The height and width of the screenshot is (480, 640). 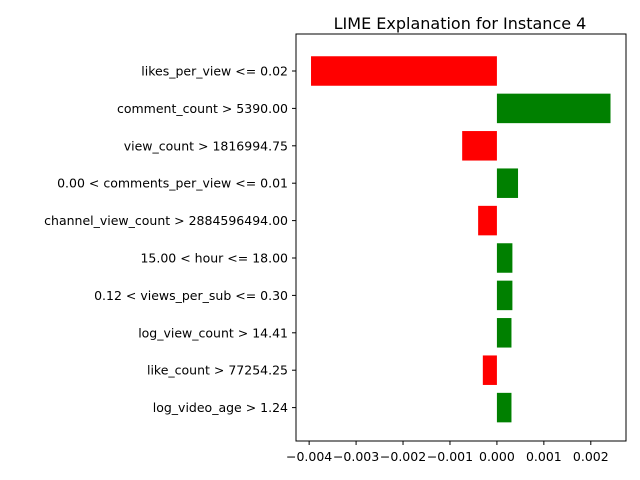 What do you see at coordinates (202, 108) in the screenshot?
I see `y-tick-label: comment_count > 5390.00` at bounding box center [202, 108].